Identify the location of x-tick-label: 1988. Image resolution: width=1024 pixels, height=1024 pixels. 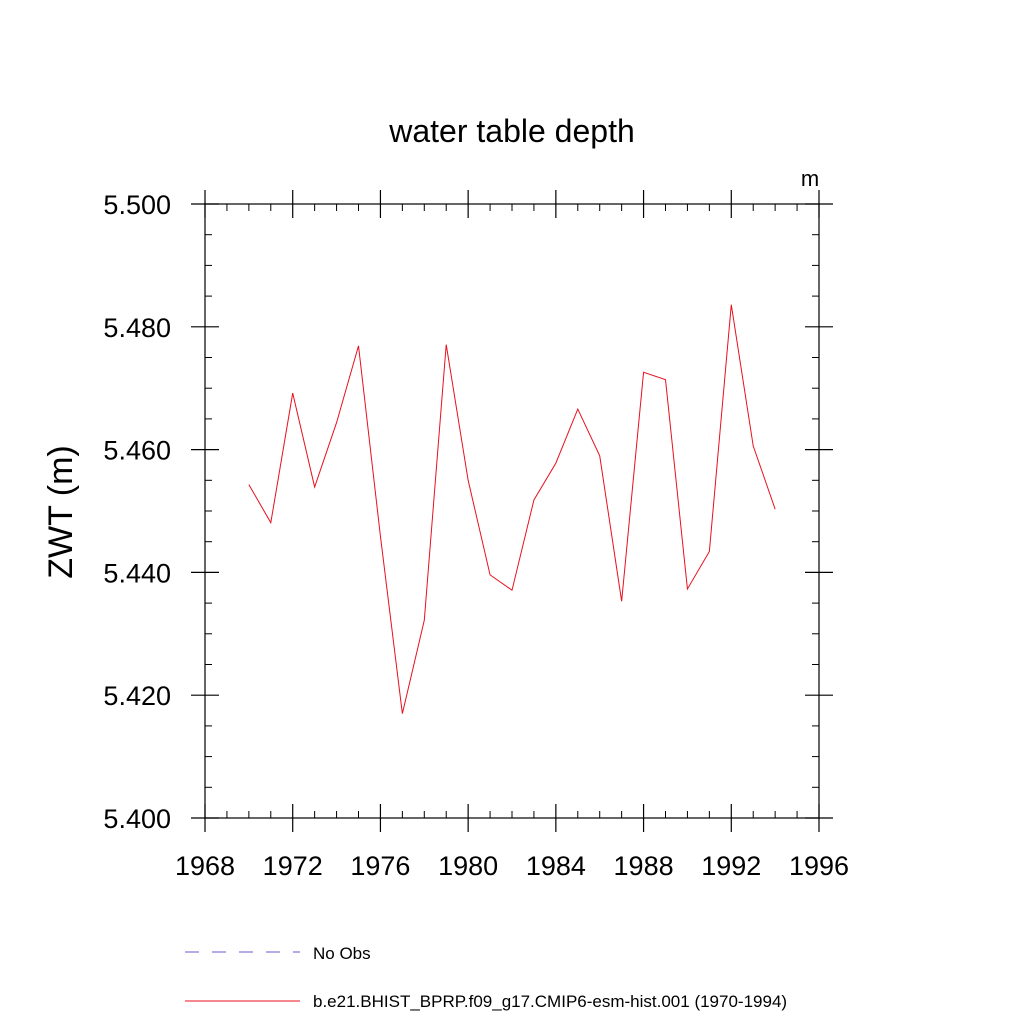
(644, 866).